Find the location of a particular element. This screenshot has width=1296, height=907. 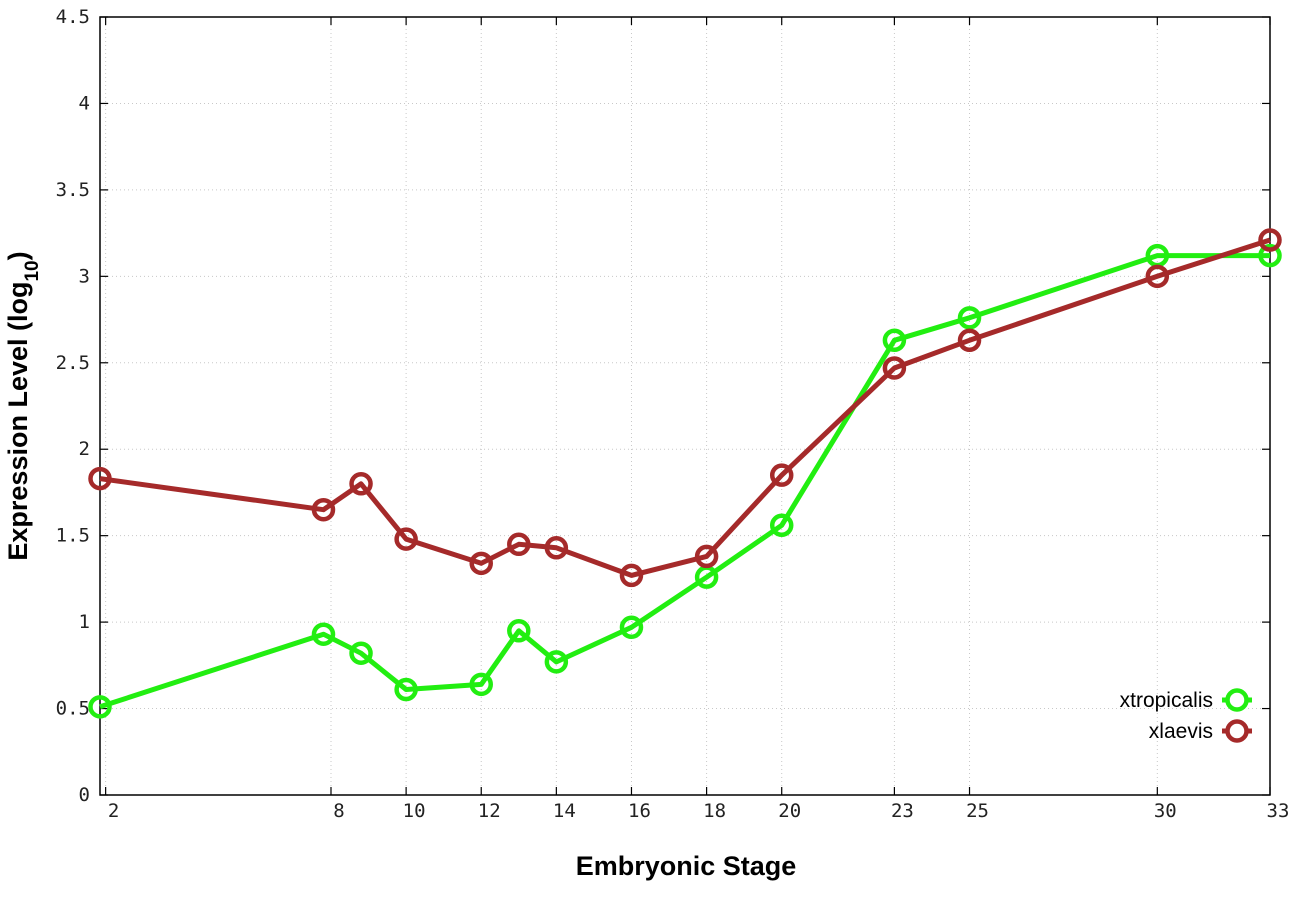

x-tick-label: 8 is located at coordinates (338, 811).